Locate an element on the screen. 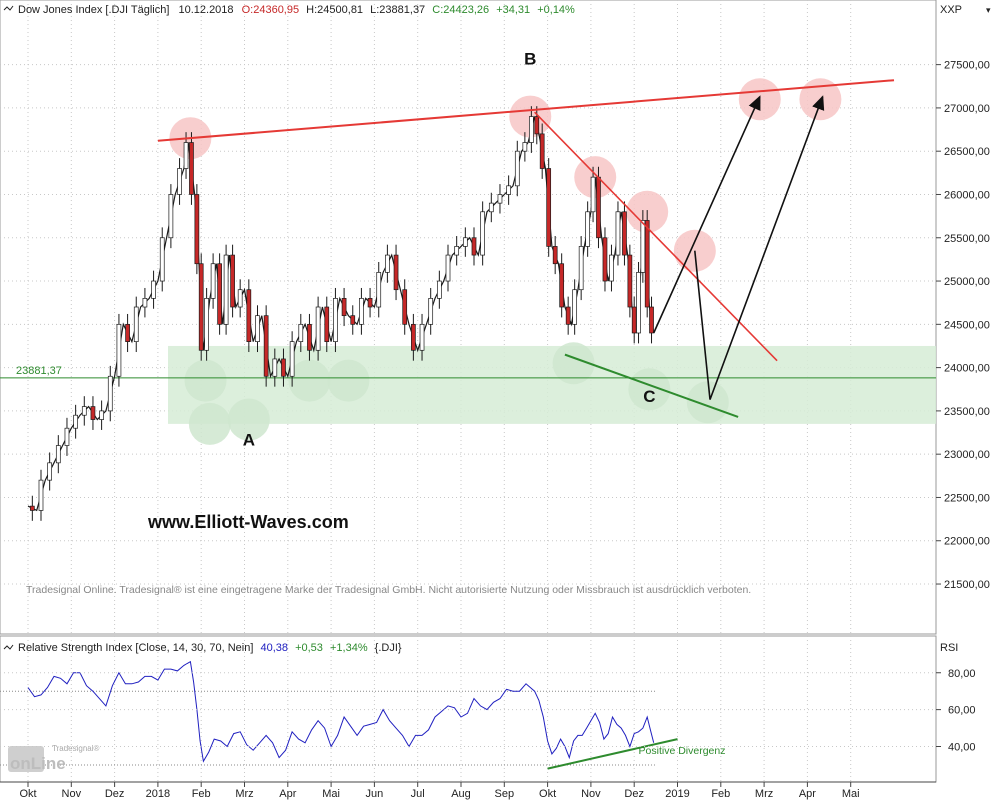 This screenshot has width=1000, height=800. wave-label-a: A is located at coordinates (249, 440).